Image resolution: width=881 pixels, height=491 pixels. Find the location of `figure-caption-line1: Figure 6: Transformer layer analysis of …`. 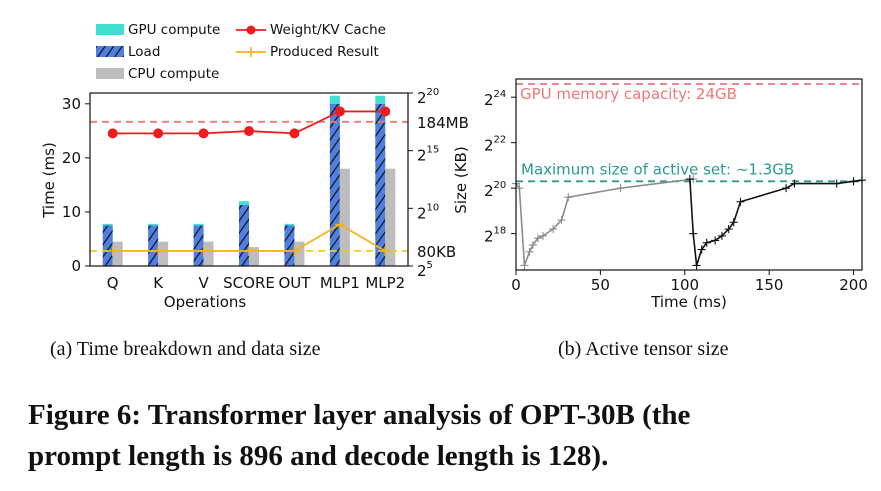

figure-caption-line1: Figure 6: Transformer layer analysis of … is located at coordinates (359, 415).